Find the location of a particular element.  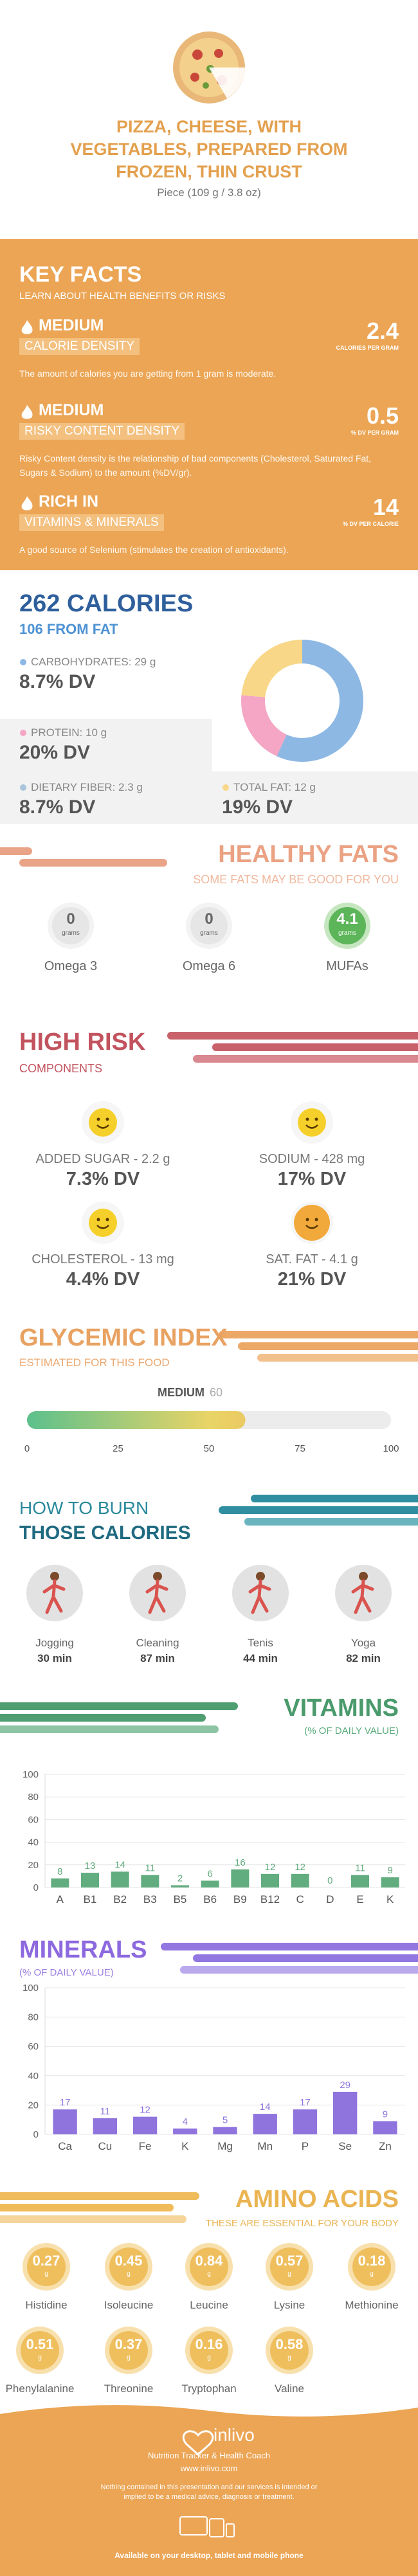

risk-label: CHOLESTEROL - 13 mg is located at coordinates (103, 1259).